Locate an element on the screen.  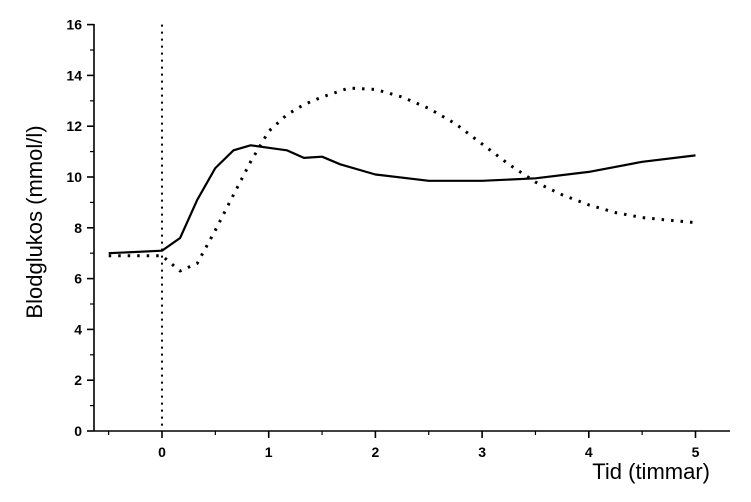
x-tick-label: 0 is located at coordinates (162, 452).